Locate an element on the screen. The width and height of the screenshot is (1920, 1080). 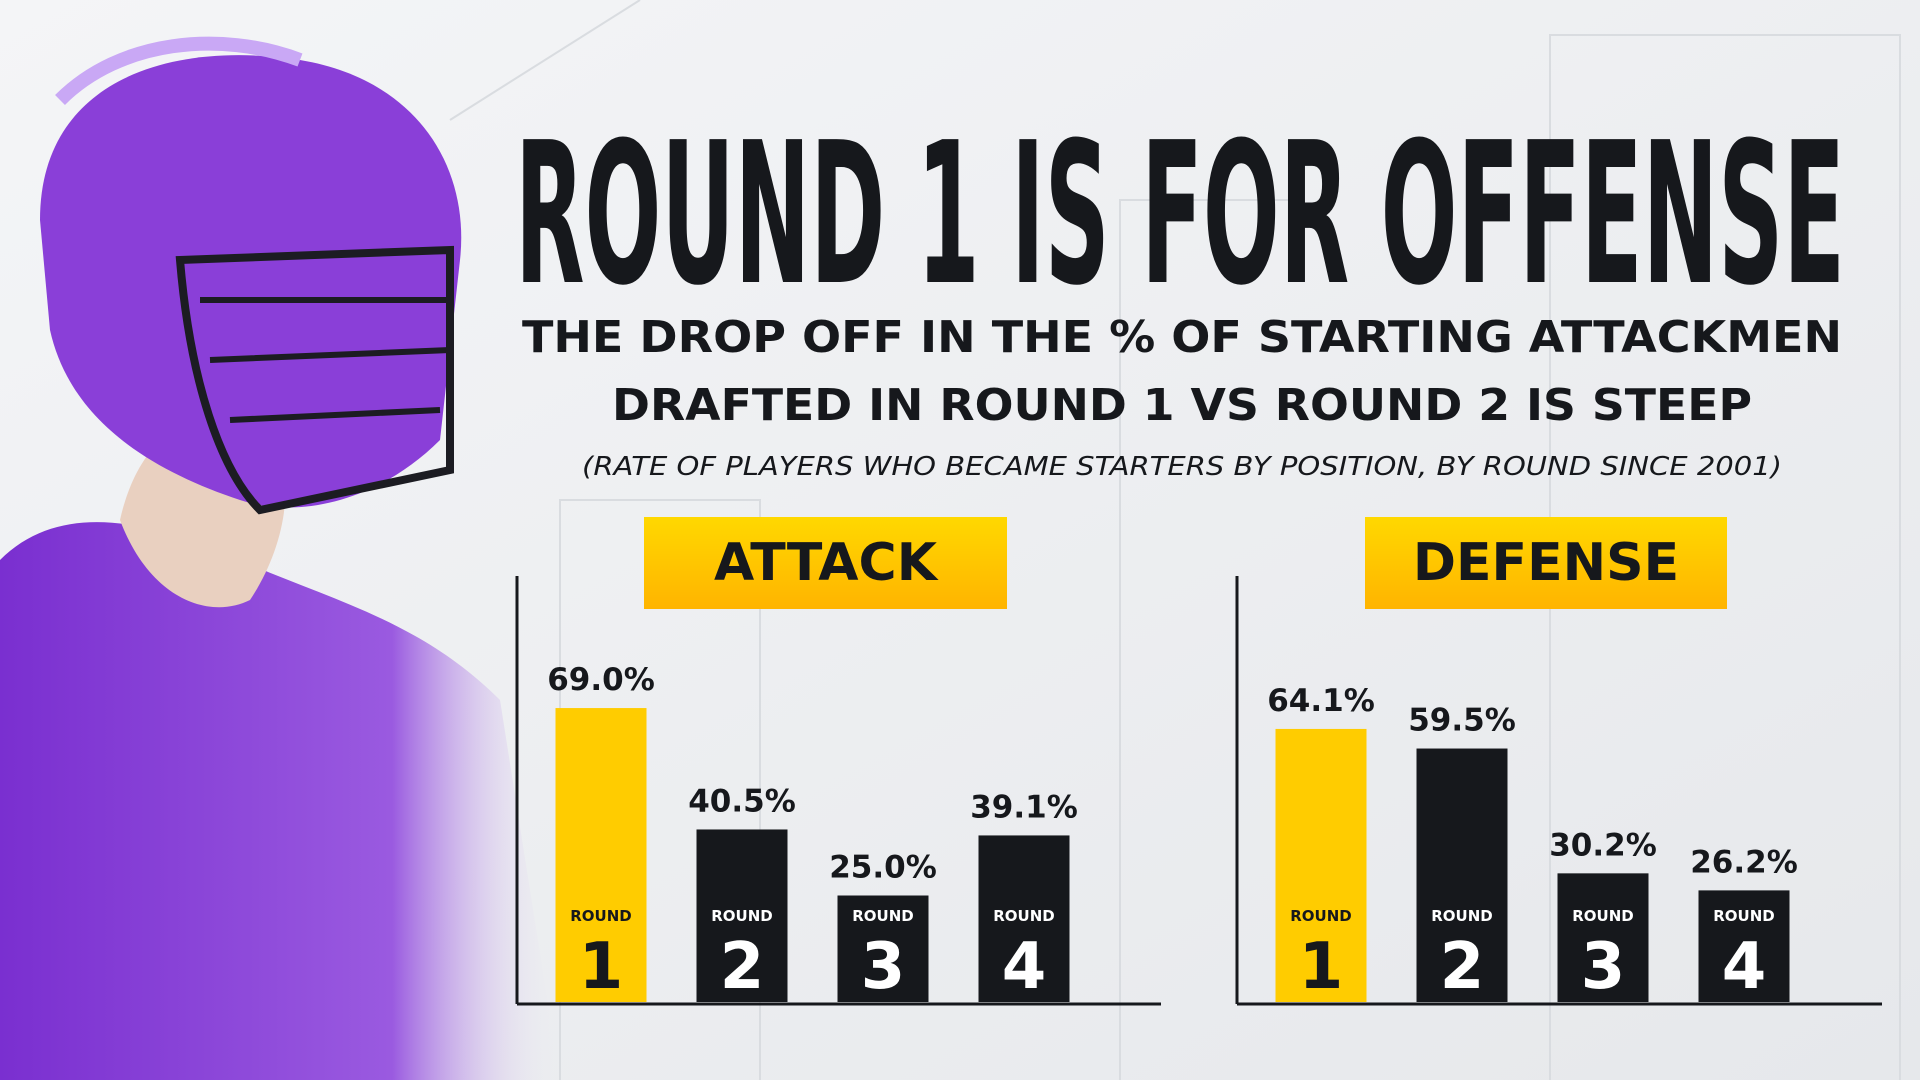
subtitle-line: DRAFTED IN ROUND 1 VS ROUND 2 IS STEEP is located at coordinates (1182, 405).